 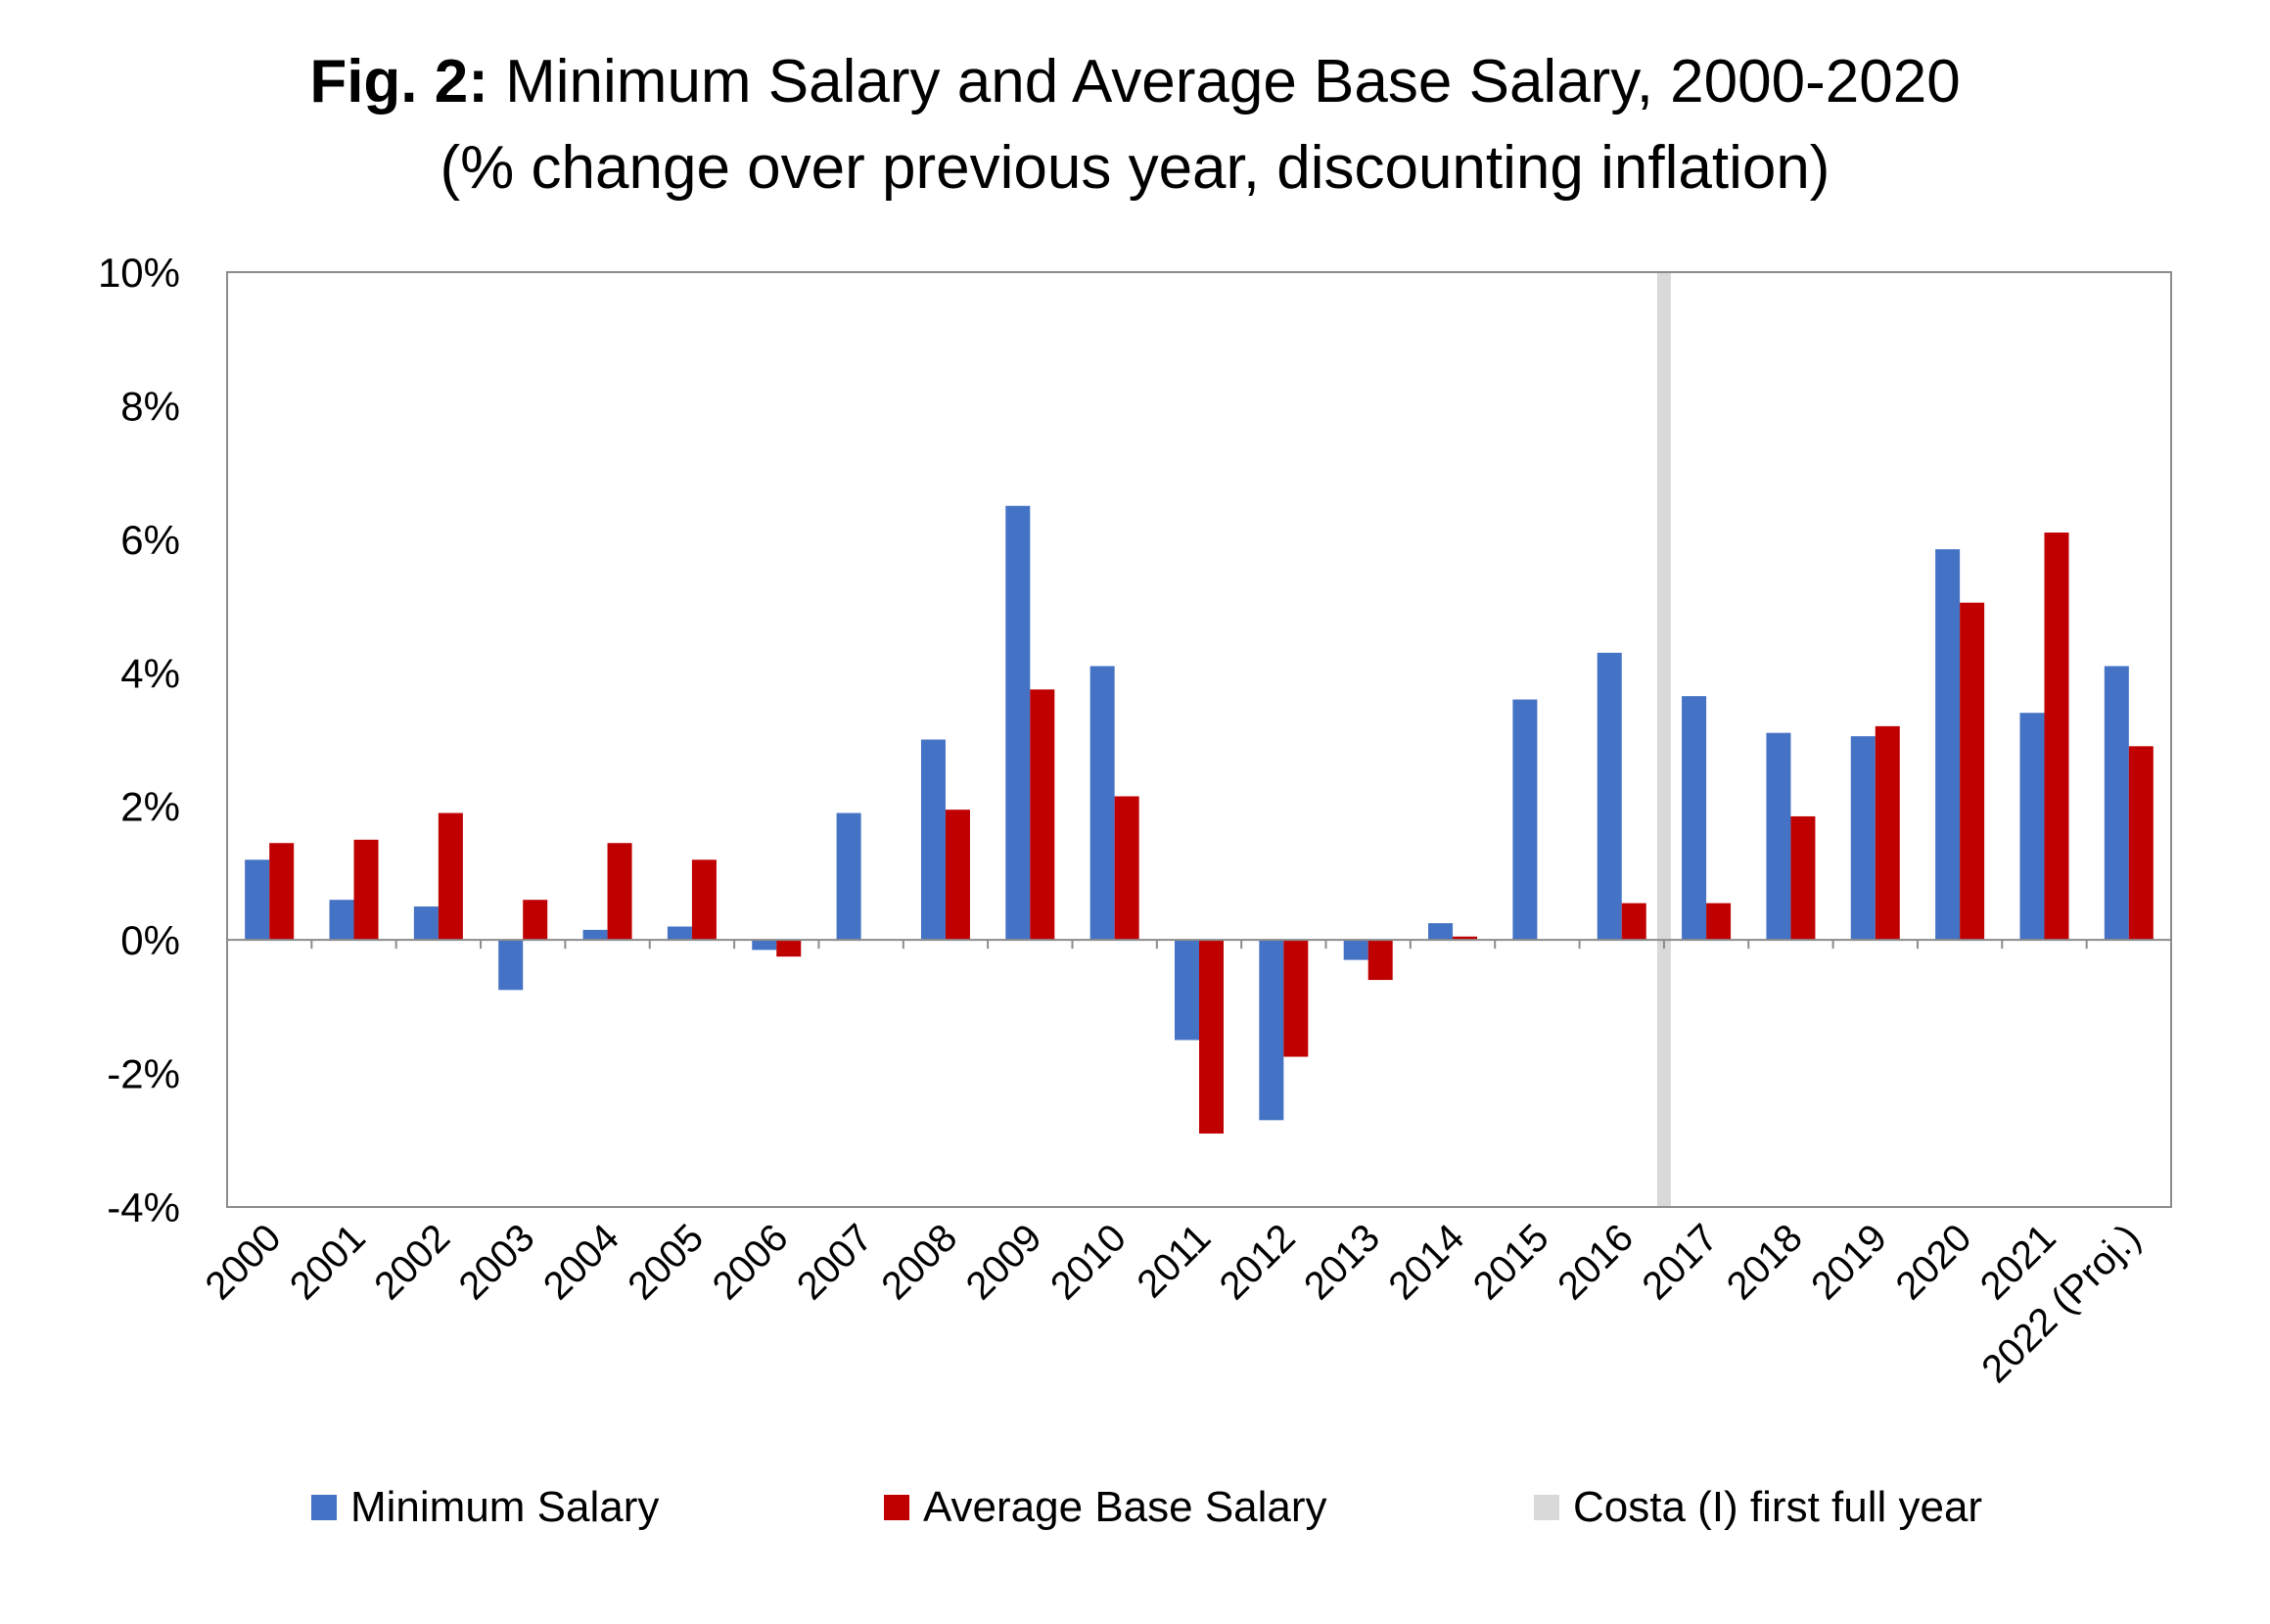 What do you see at coordinates (933, 840) in the screenshot?
I see `bar-minimum-salary-2008` at bounding box center [933, 840].